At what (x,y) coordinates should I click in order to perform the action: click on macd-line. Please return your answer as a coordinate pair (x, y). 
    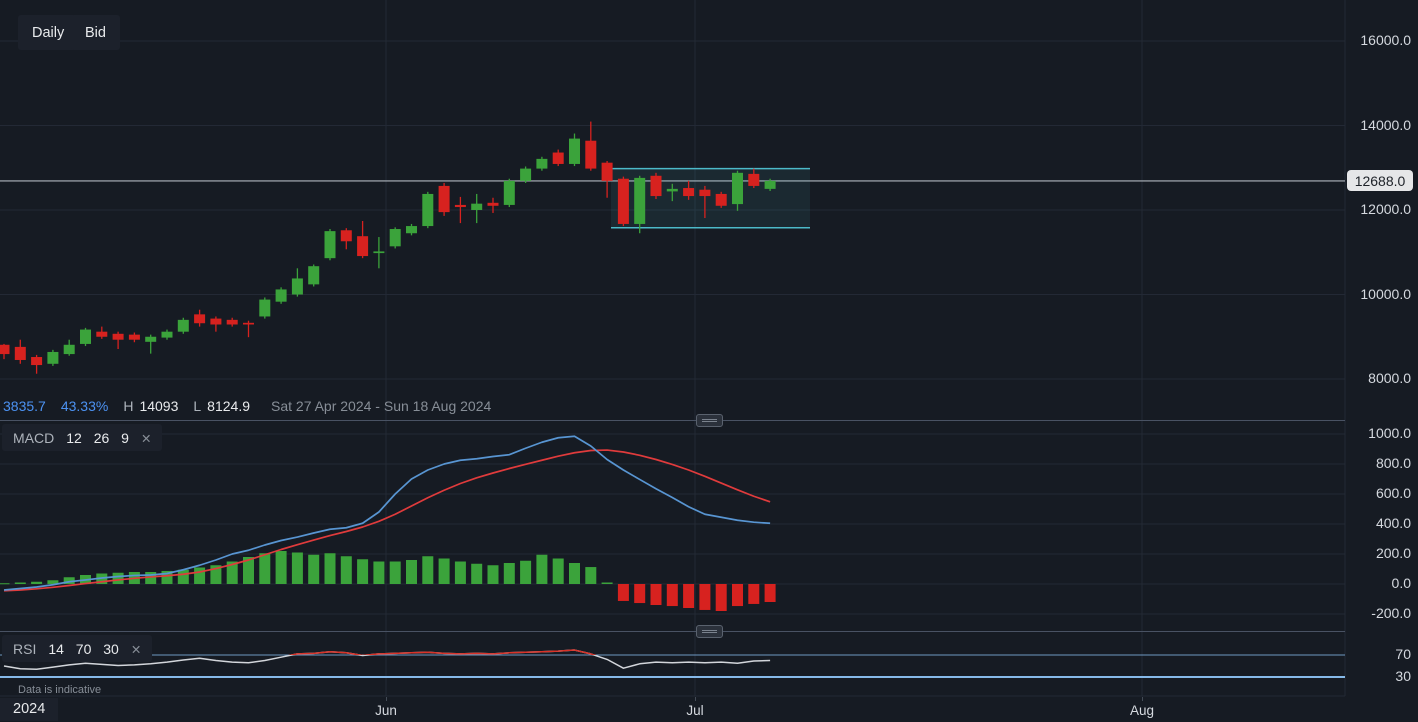
    Looking at the image, I should click on (387, 513).